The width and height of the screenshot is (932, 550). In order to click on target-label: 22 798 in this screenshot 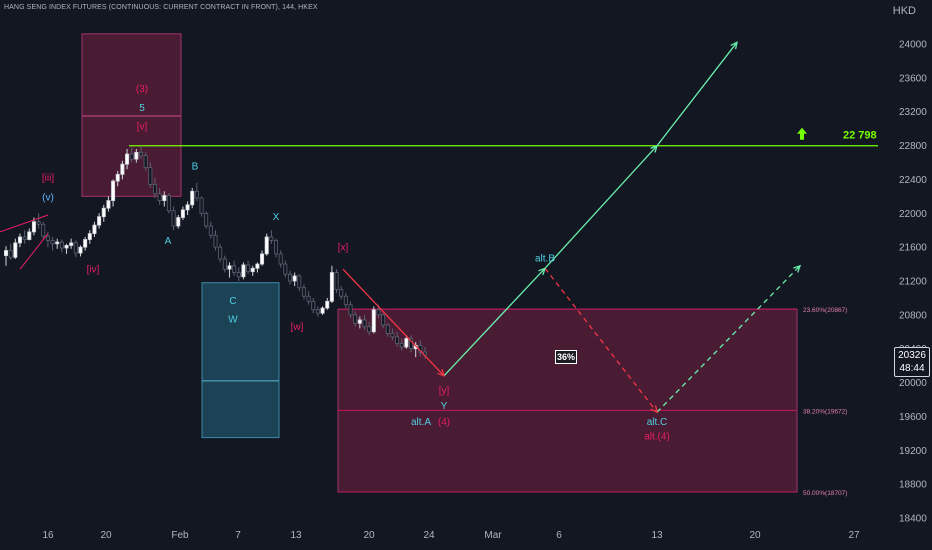, I will do `click(860, 136)`.